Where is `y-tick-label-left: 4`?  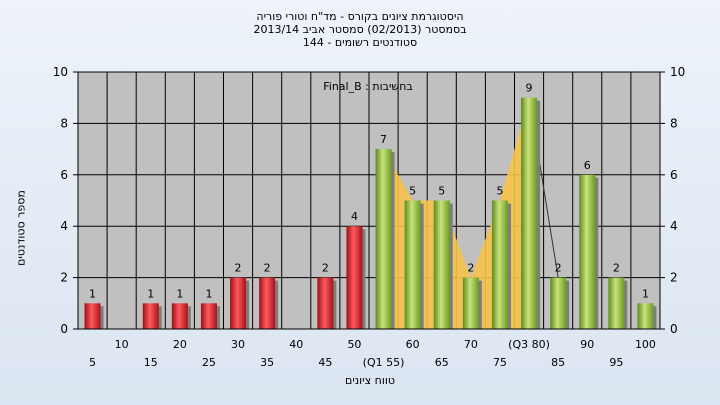 y-tick-label-left: 4 is located at coordinates (64, 226).